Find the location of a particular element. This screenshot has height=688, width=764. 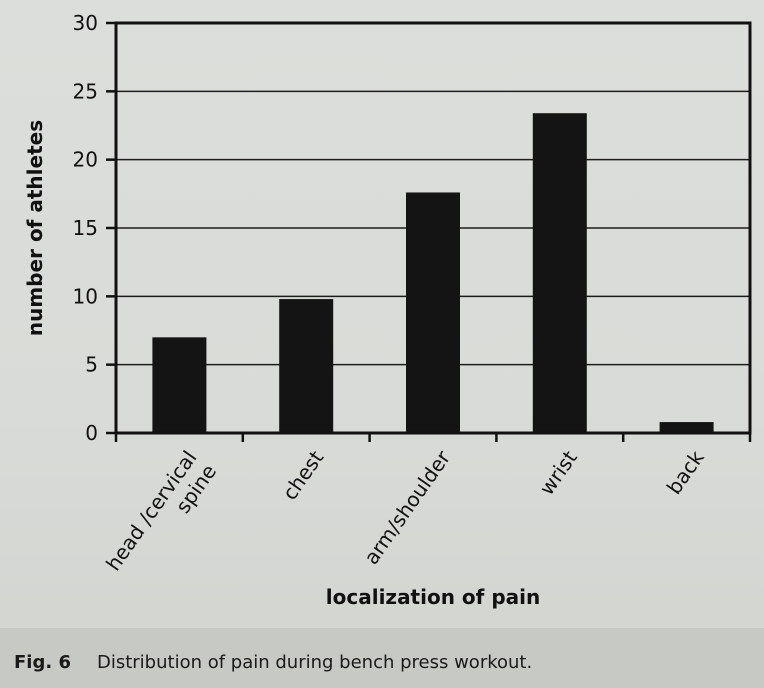

y-axis-ticks: 0 5 10 15 20 25 30 is located at coordinates (94, 228).